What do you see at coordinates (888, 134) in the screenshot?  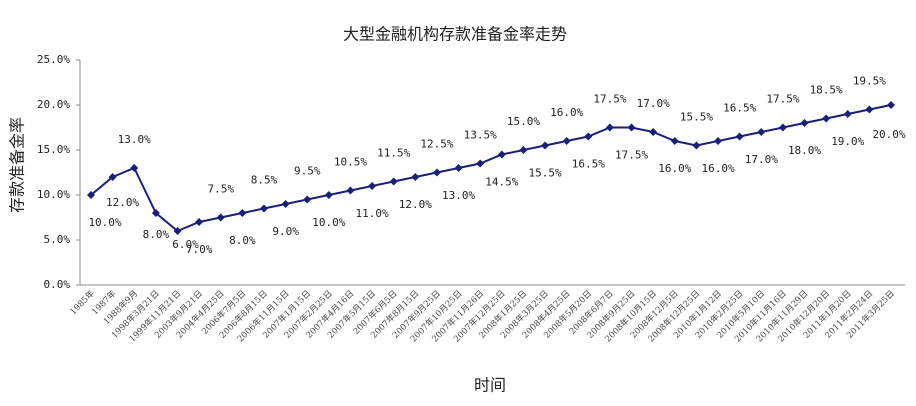 I see `value-label: 20.0%` at bounding box center [888, 134].